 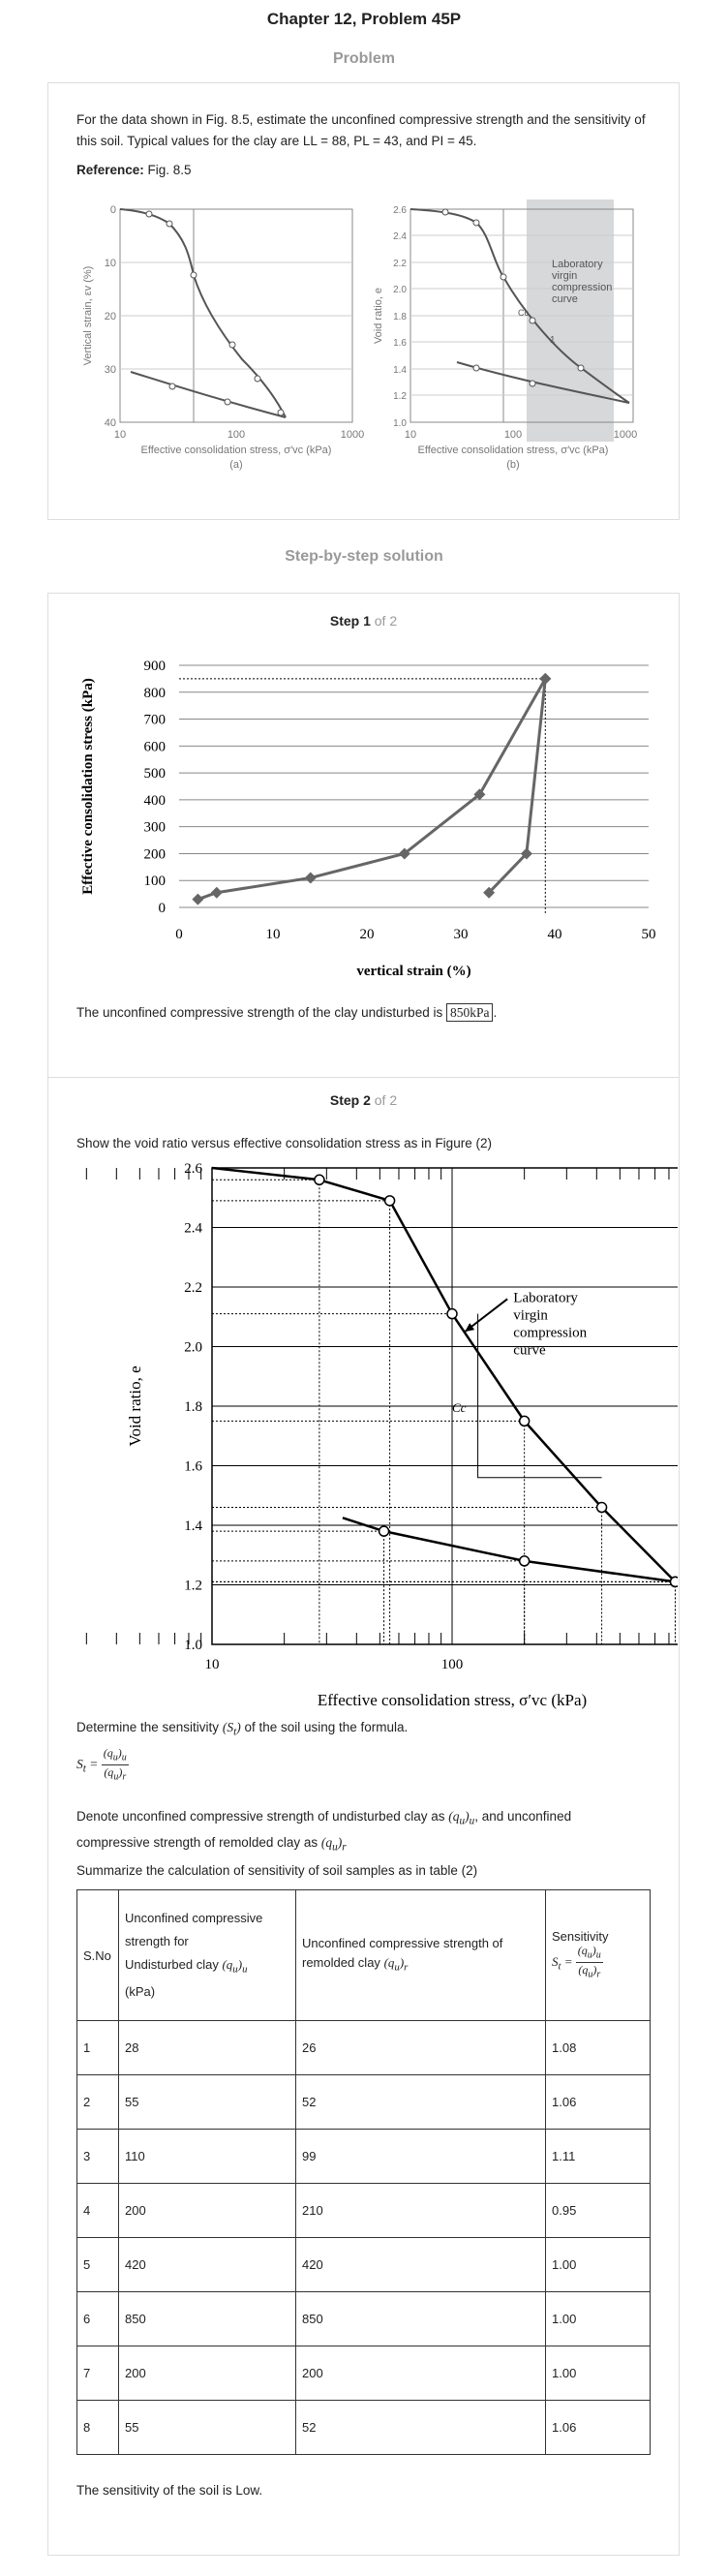 I want to click on y-tick-label: 600, so click(x=155, y=746).